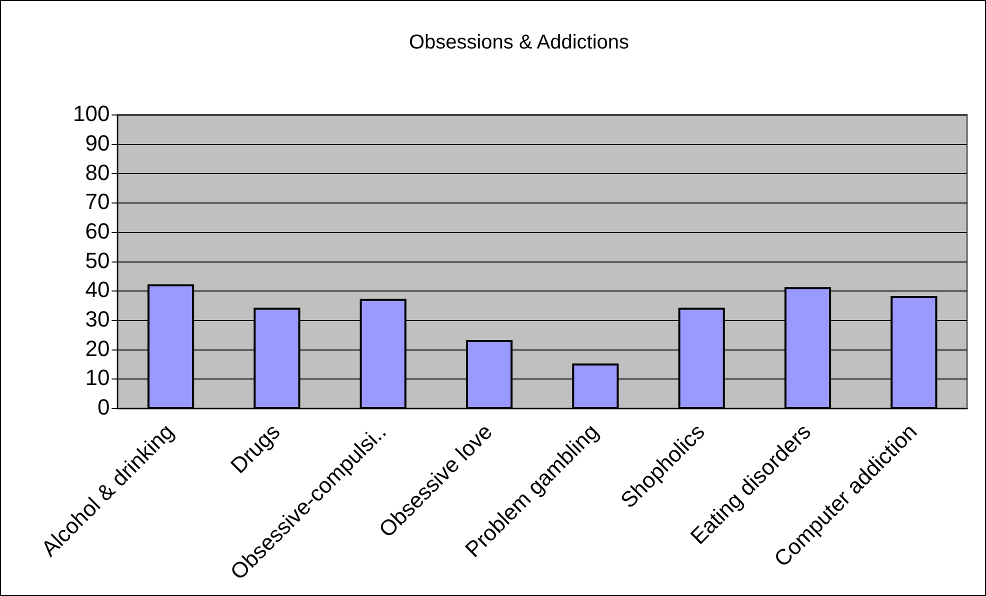 This screenshot has height=596, width=986. What do you see at coordinates (97, 260) in the screenshot?
I see `y-tick-label: 50` at bounding box center [97, 260].